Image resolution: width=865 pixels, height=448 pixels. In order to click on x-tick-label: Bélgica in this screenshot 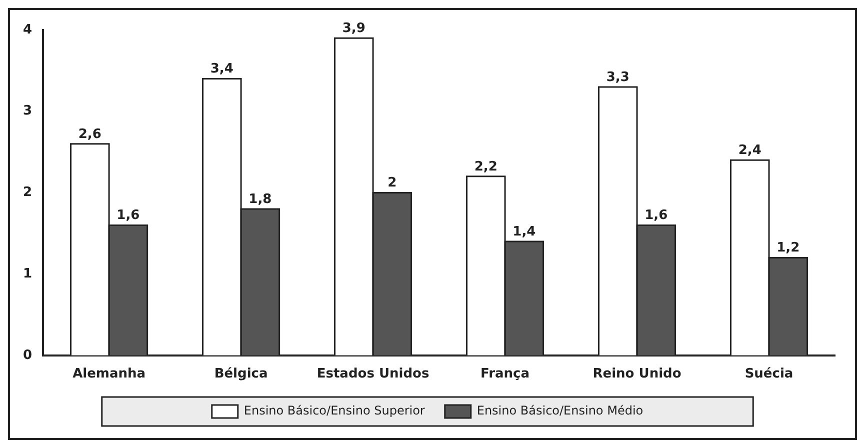, I will do `click(241, 374)`.